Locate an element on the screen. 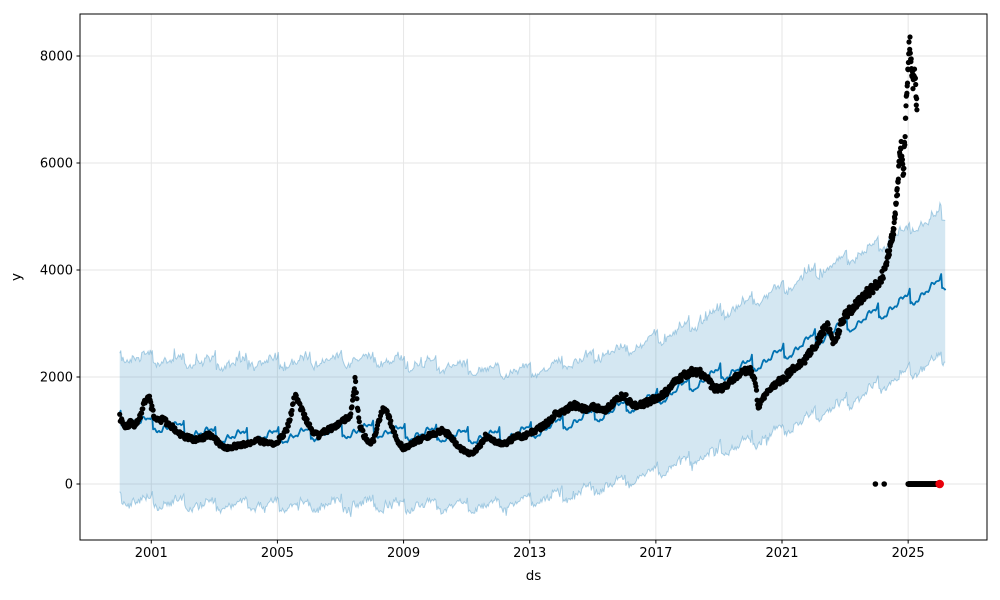 This screenshot has height=600, width=1000. x-tick-label: 2017 is located at coordinates (655, 553).